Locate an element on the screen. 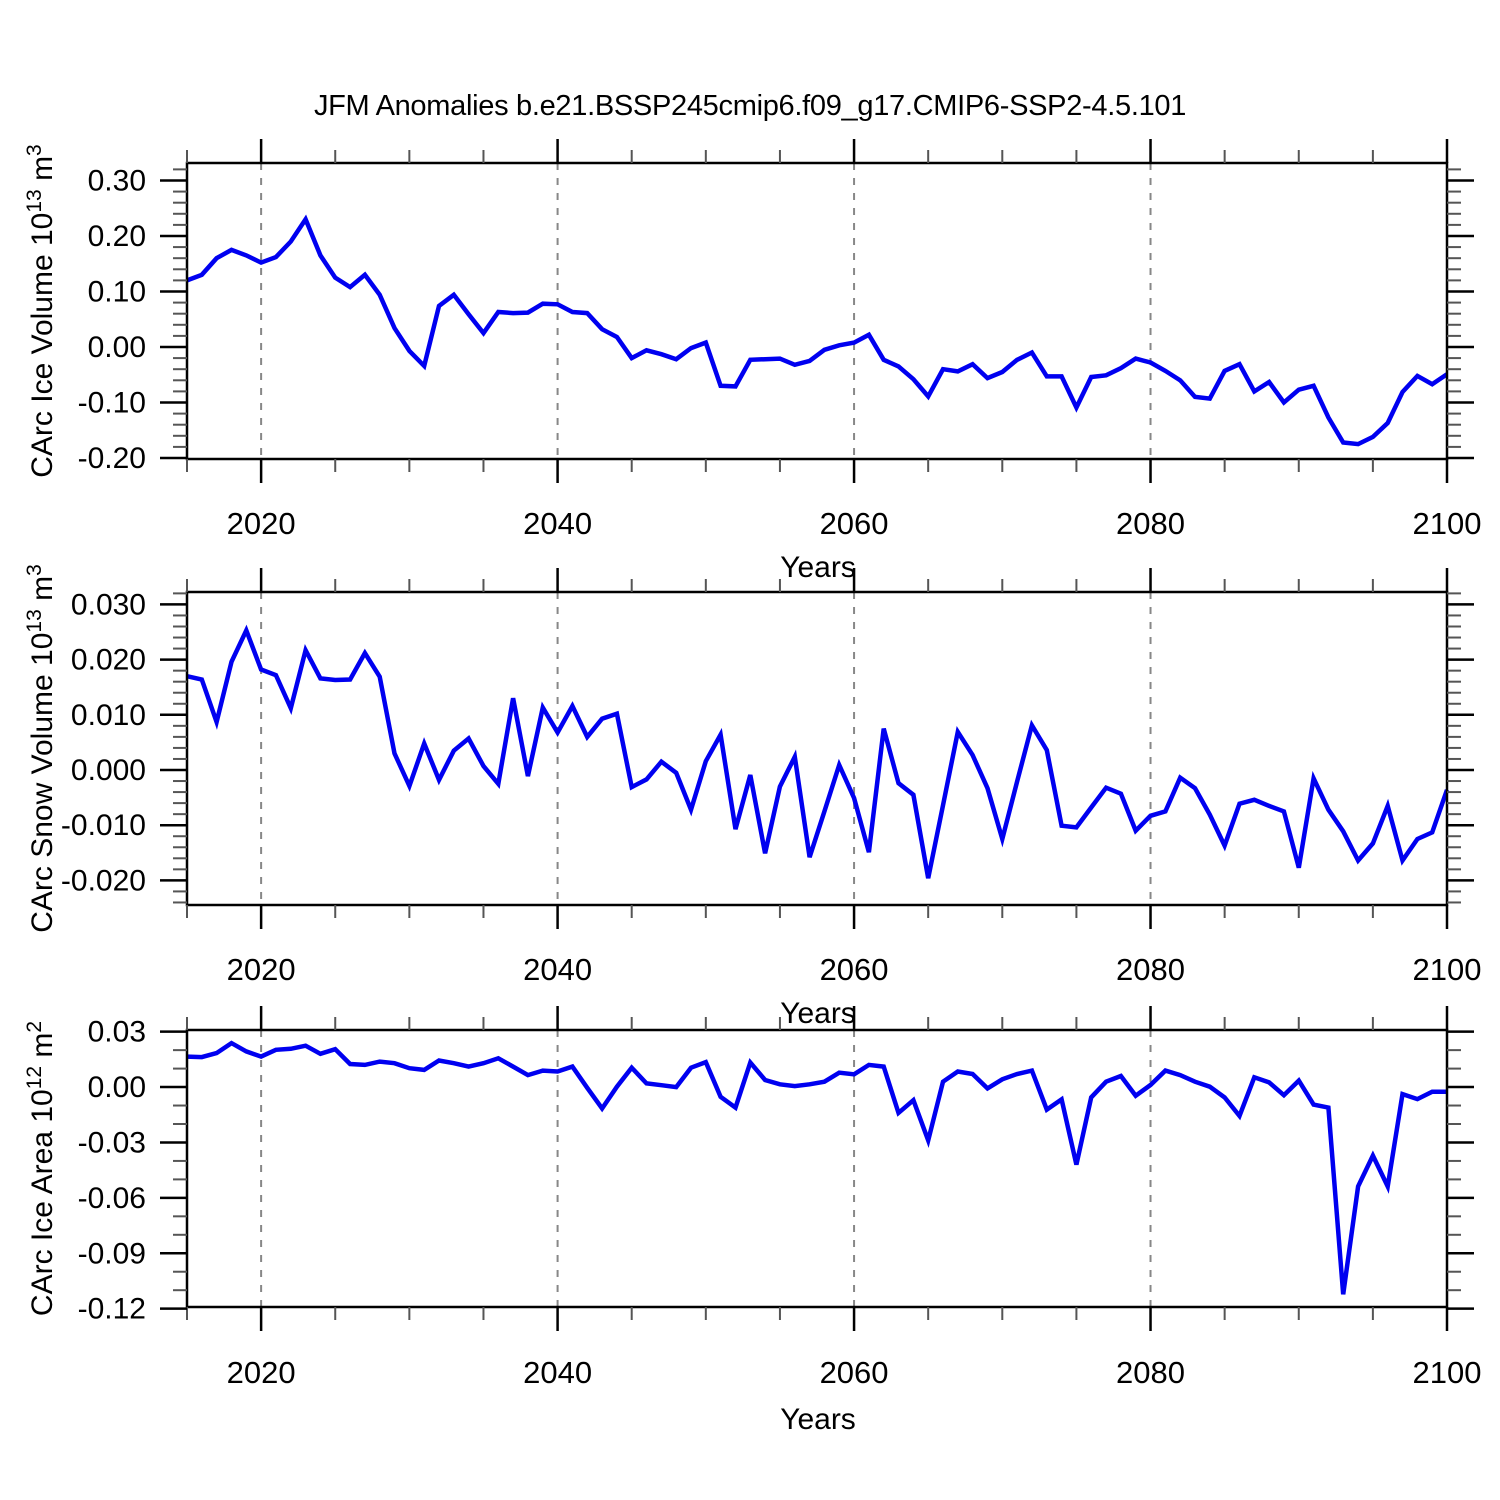 The image size is (1500, 1500). y-tick-label: 0.000 is located at coordinates (108, 770).